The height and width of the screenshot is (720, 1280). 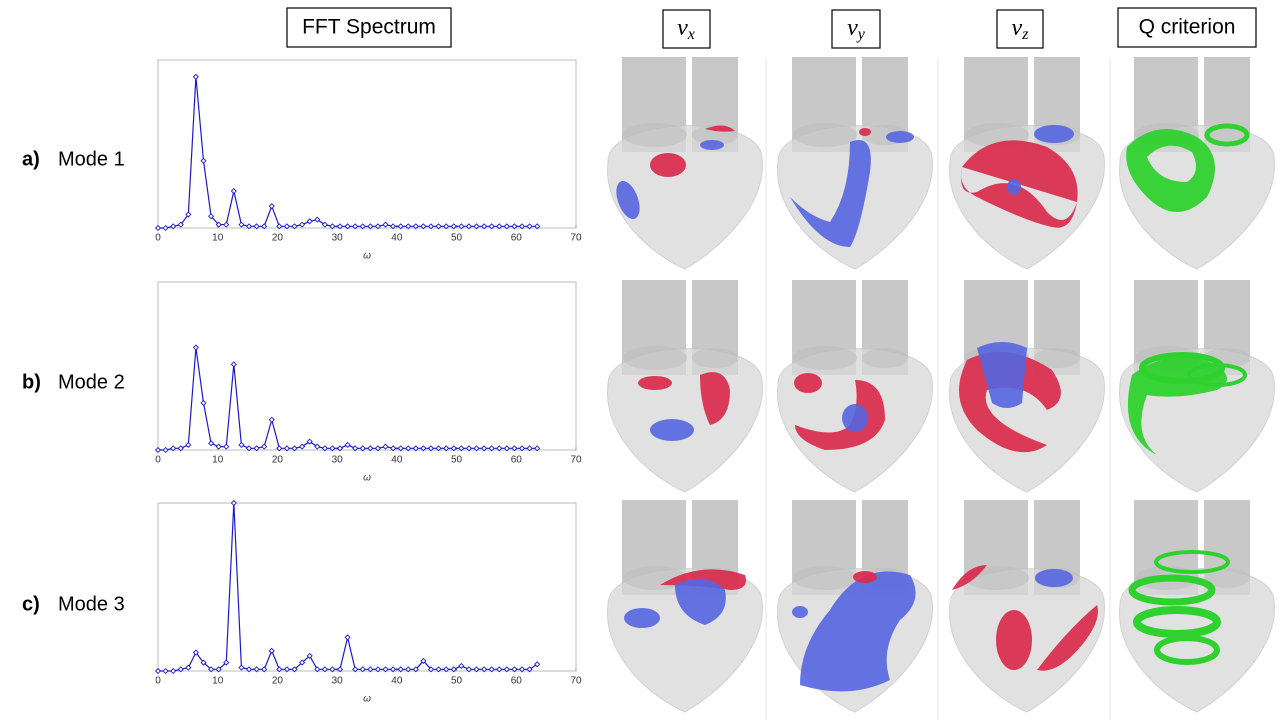 I want to click on header: vy, so click(x=856, y=29).